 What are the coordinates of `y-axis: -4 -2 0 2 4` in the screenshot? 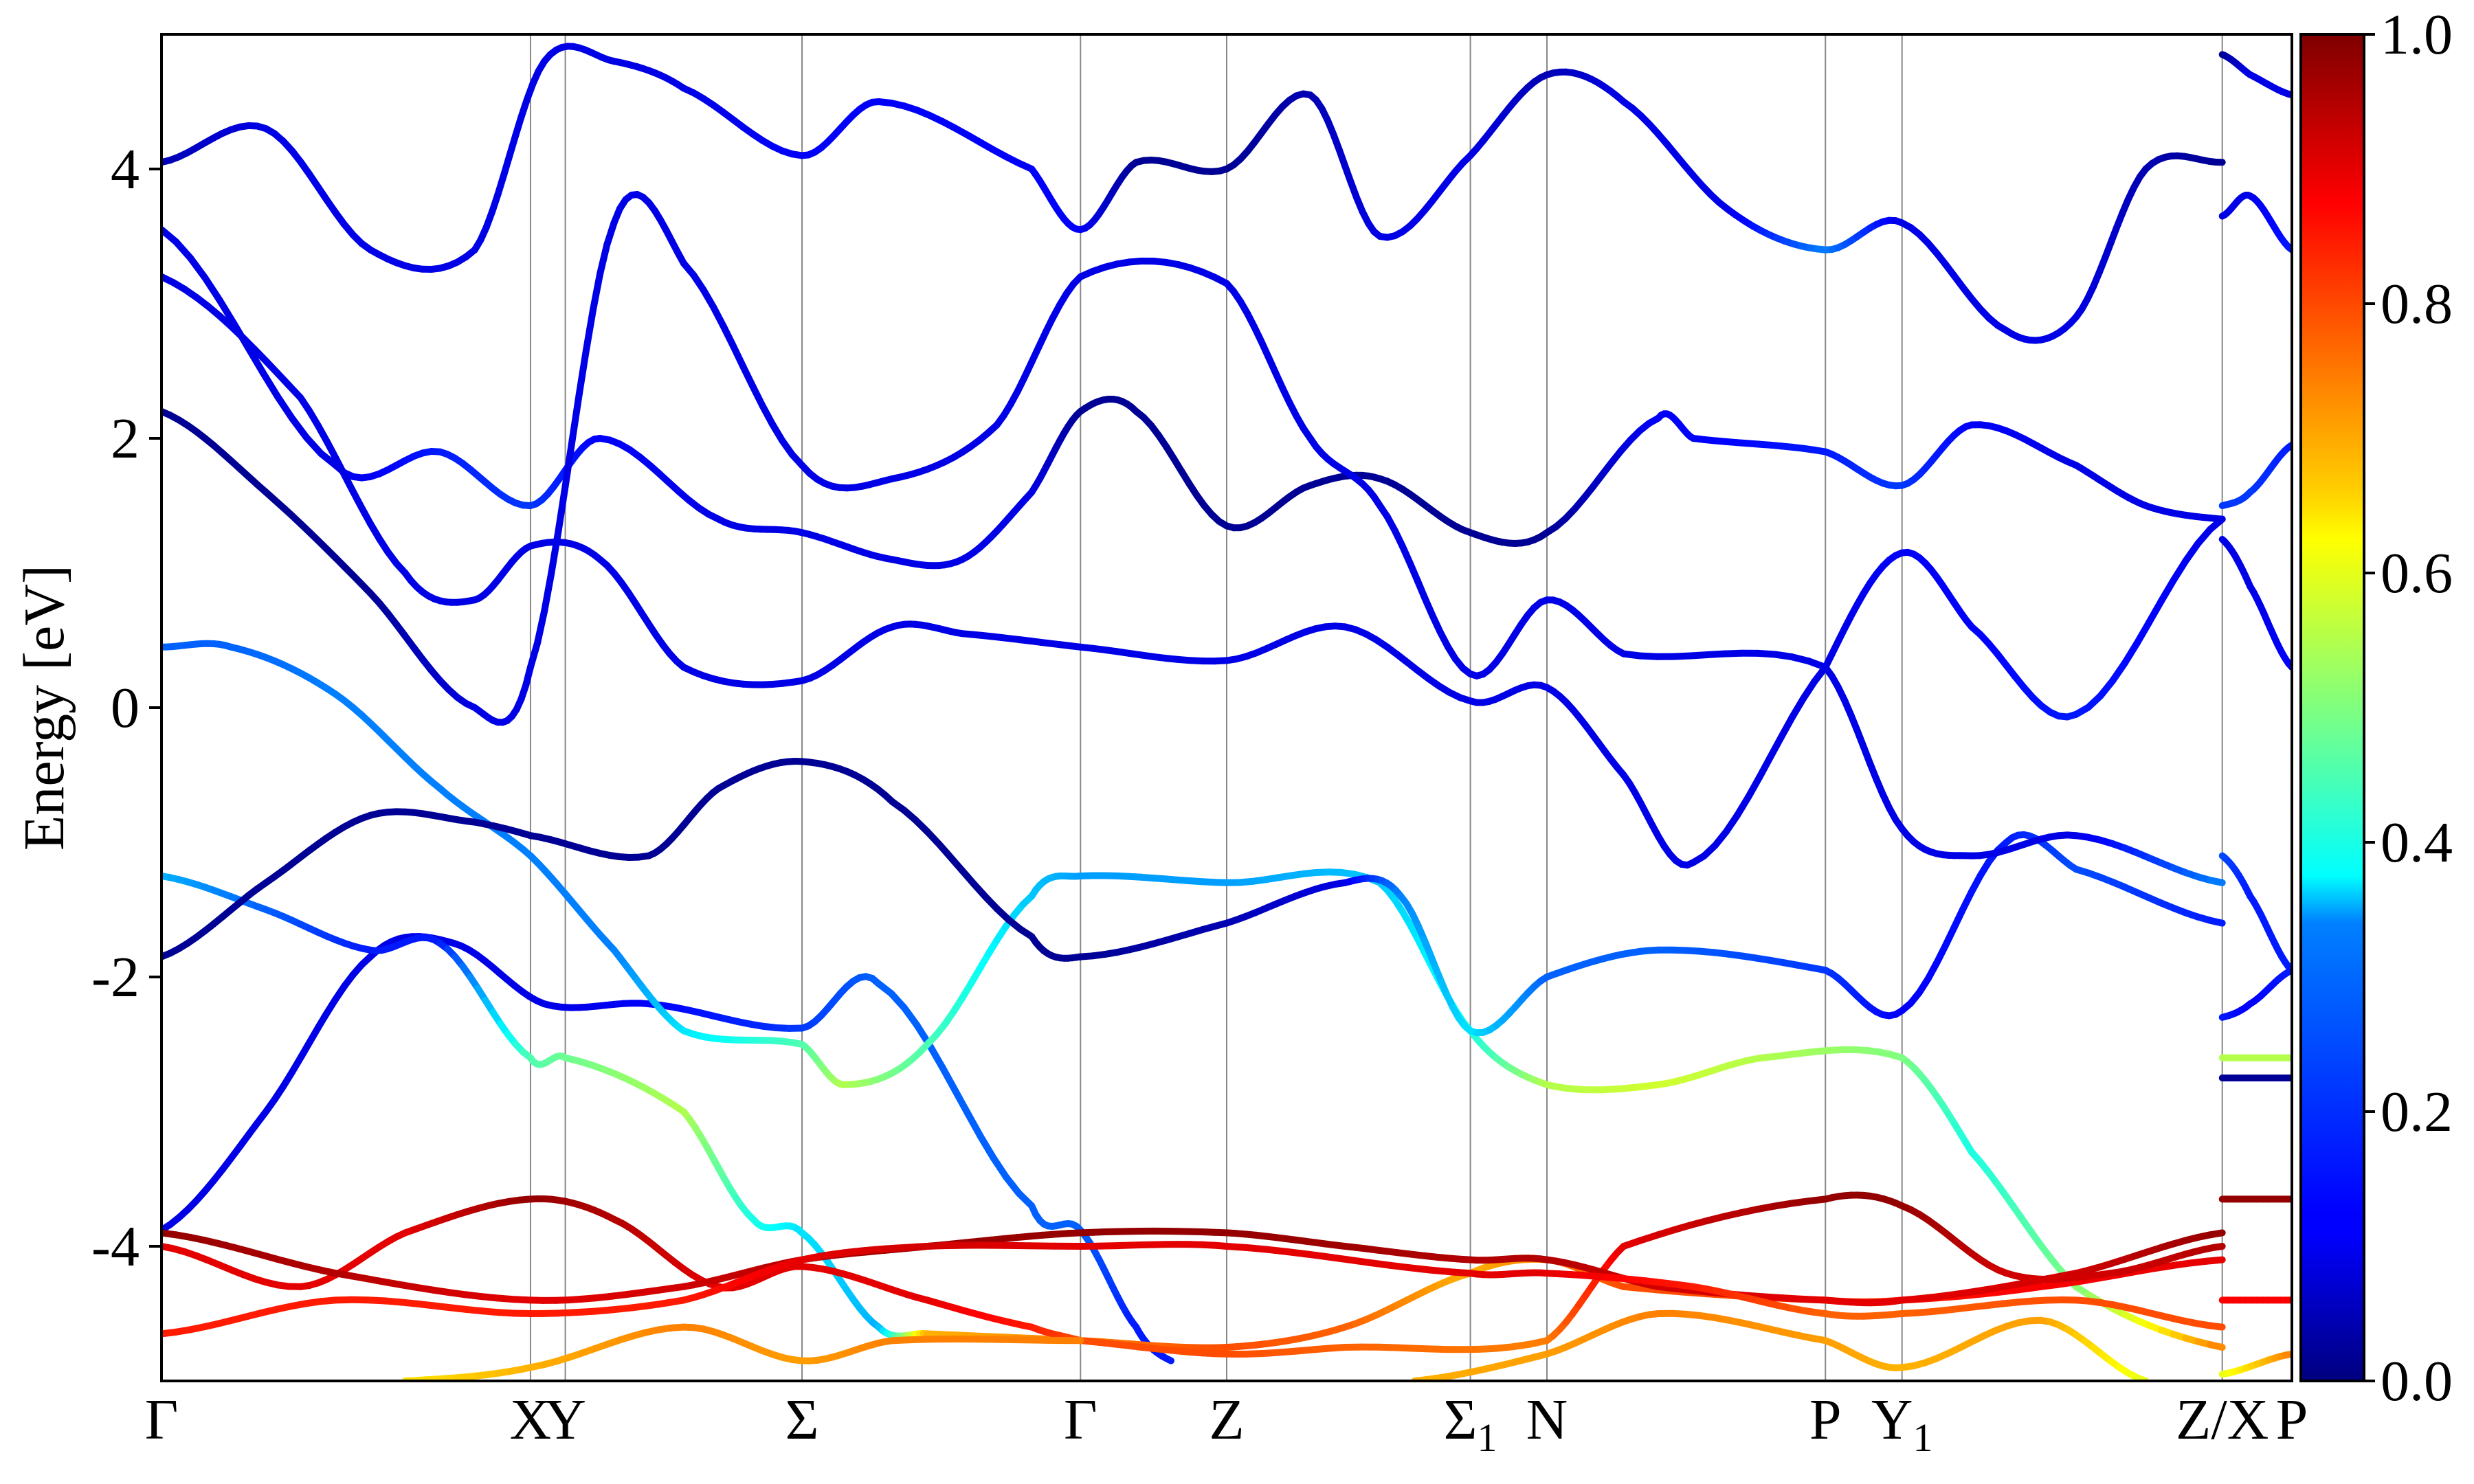 It's located at (126, 708).